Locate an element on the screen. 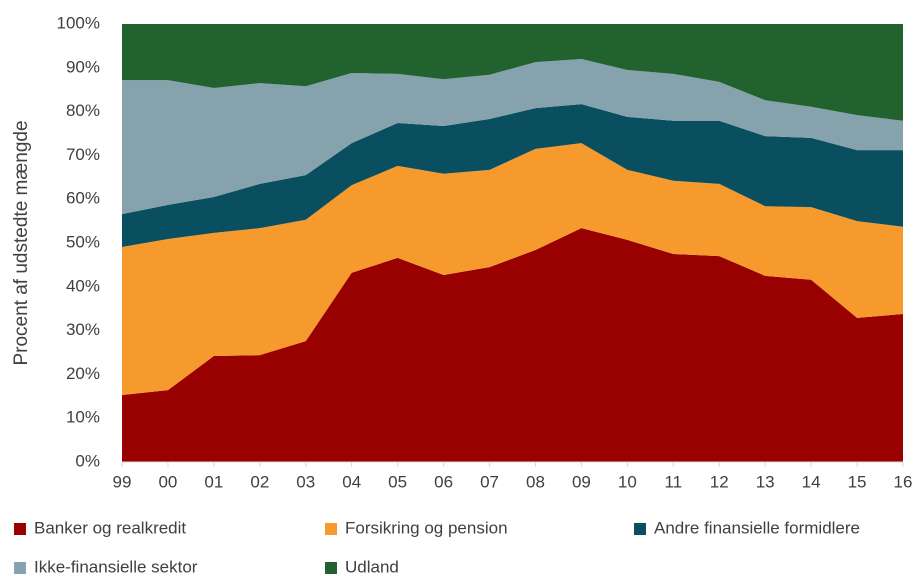 The height and width of the screenshot is (576, 916). x-tick-label: 00 is located at coordinates (167, 481).